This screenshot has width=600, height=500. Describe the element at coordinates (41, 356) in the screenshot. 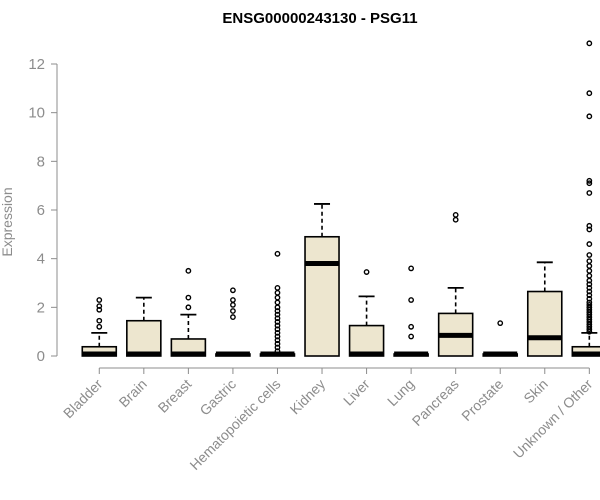

I see `y-tick-label: 0` at that location.